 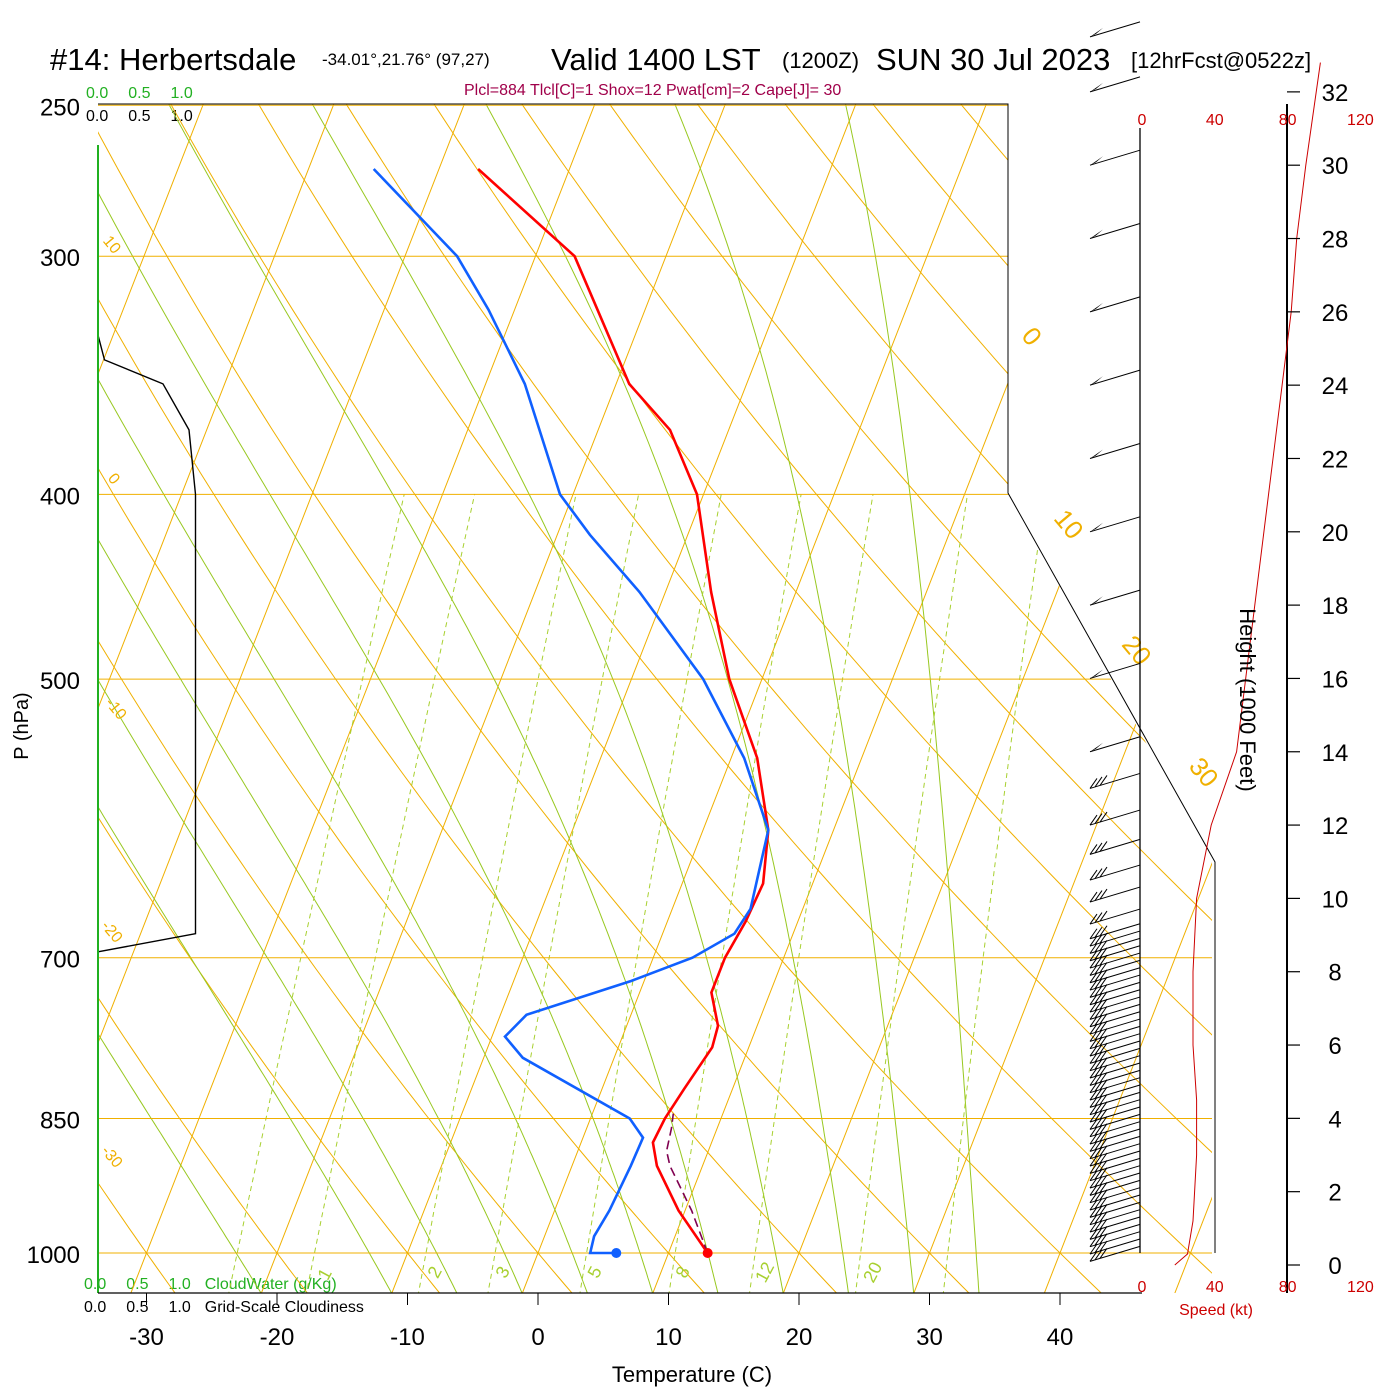 I want to click on height-tick-label: 26, so click(x=1335, y=313).